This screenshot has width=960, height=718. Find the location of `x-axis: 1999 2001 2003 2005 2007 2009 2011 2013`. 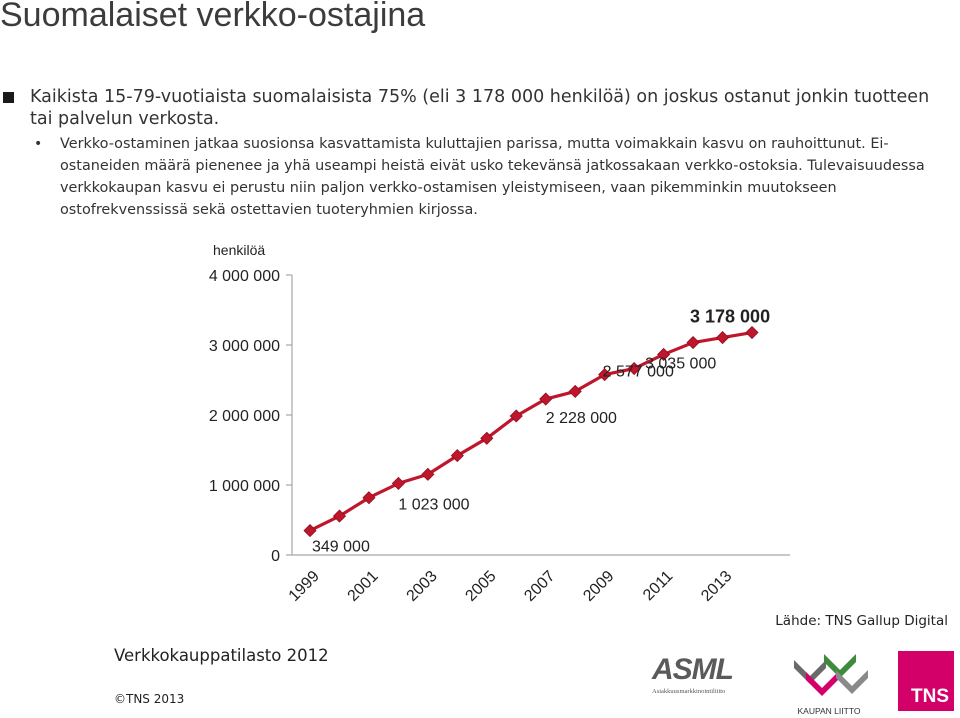

x-axis: 1999 2001 2003 2005 2007 2009 2011 2013 is located at coordinates (538, 579).